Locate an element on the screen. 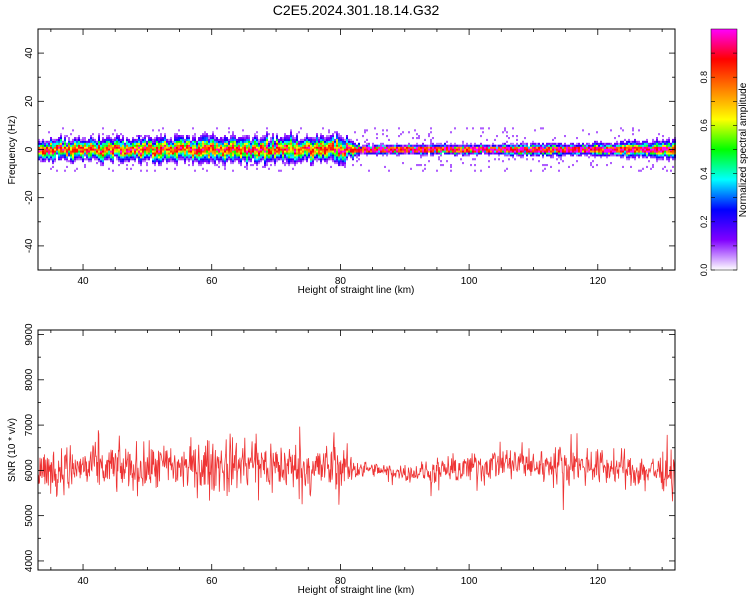  colorbar-ticks: 0.00.20.40.60.8 is located at coordinates (718, 164).